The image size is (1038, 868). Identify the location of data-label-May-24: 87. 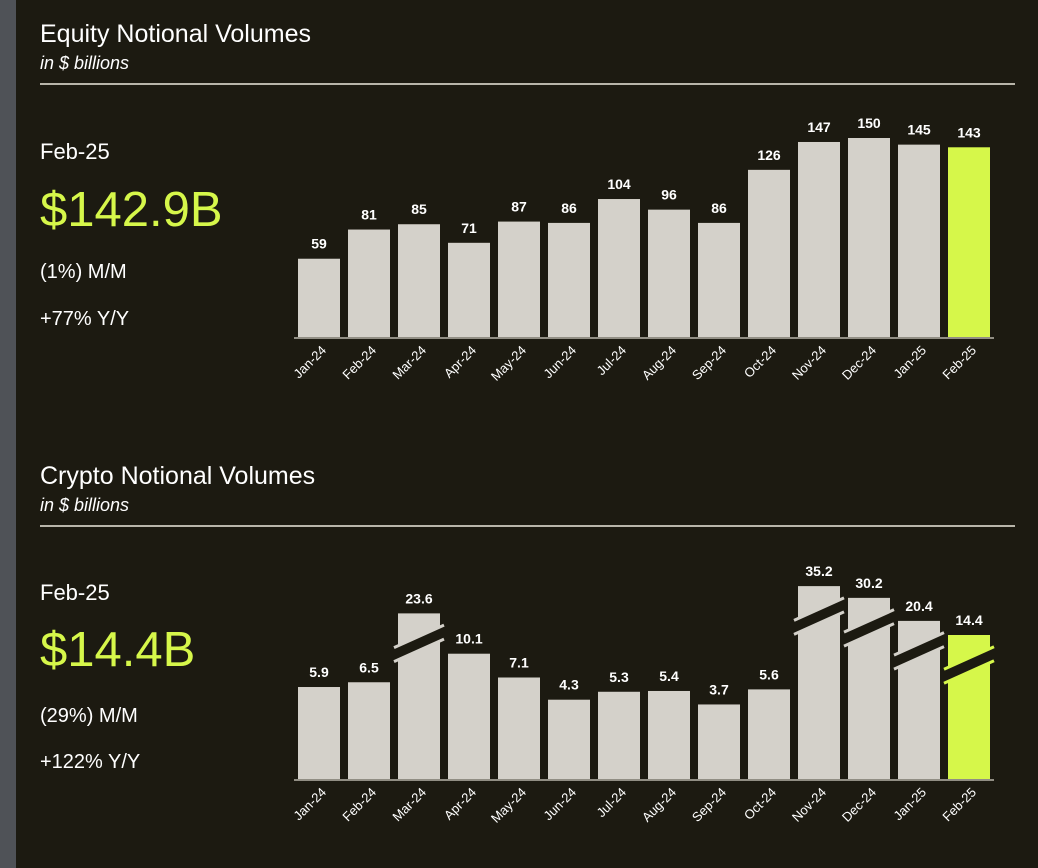
(519, 207).